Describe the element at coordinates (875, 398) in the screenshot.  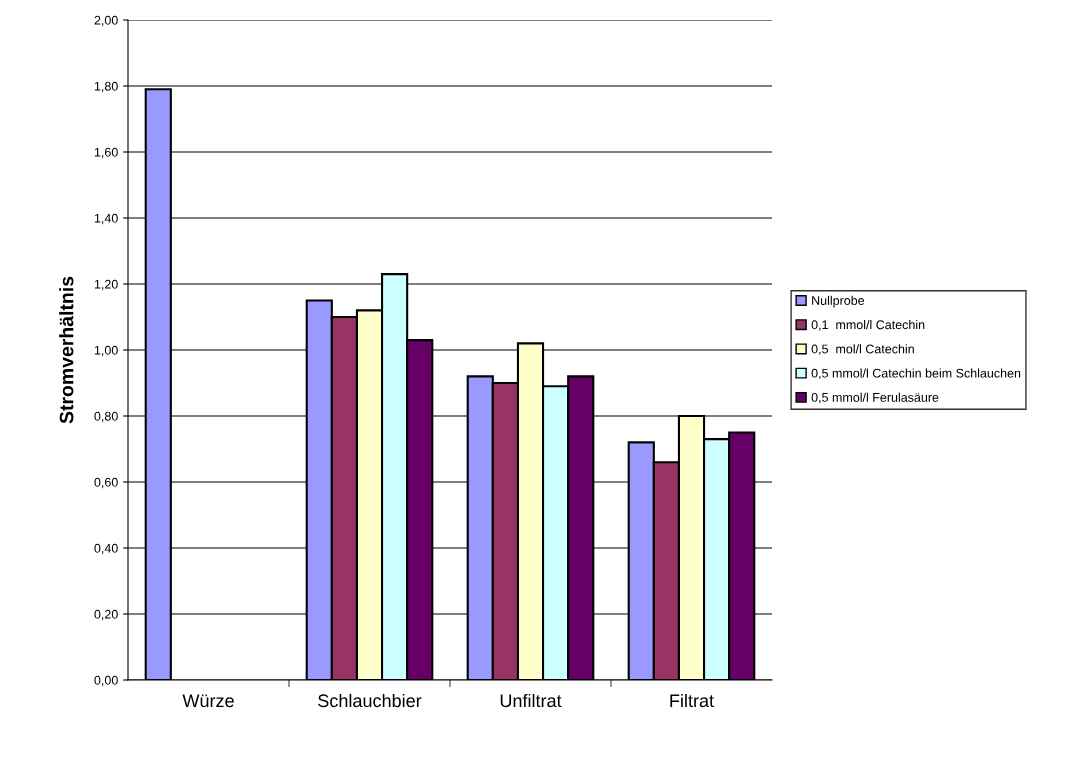
I see `legend-label: 0,5 mmol/l Ferulasäure` at that location.